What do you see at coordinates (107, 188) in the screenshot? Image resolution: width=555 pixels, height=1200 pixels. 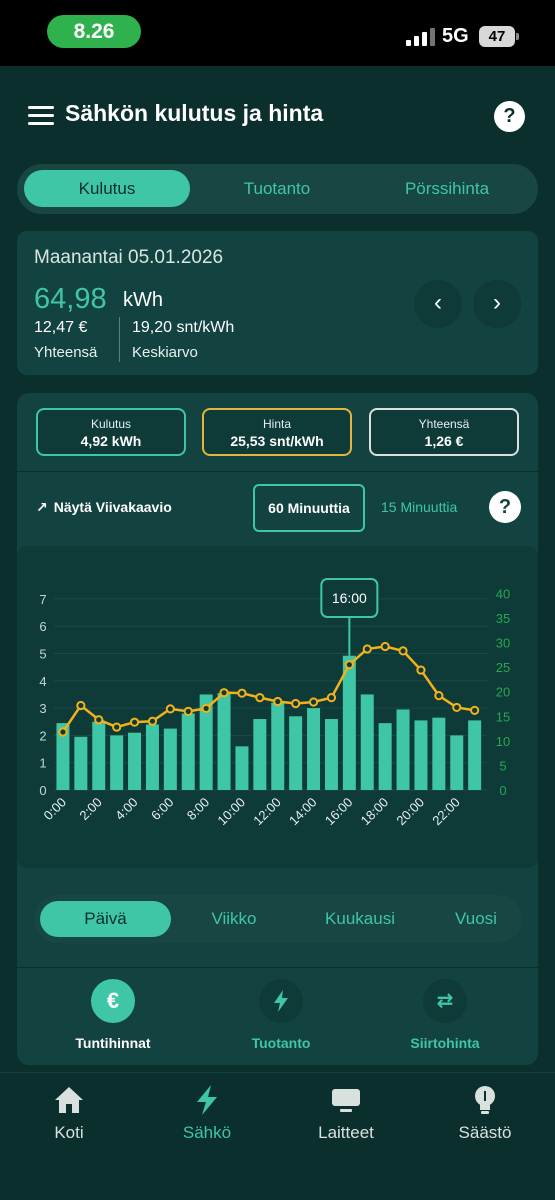 I see `tab-kulutus: Kulutus` at bounding box center [107, 188].